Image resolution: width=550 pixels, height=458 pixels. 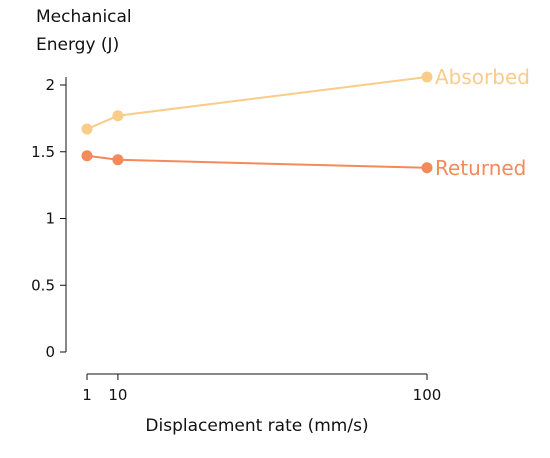 I want to click on y-tick-label: 1.5, so click(x=43, y=152).